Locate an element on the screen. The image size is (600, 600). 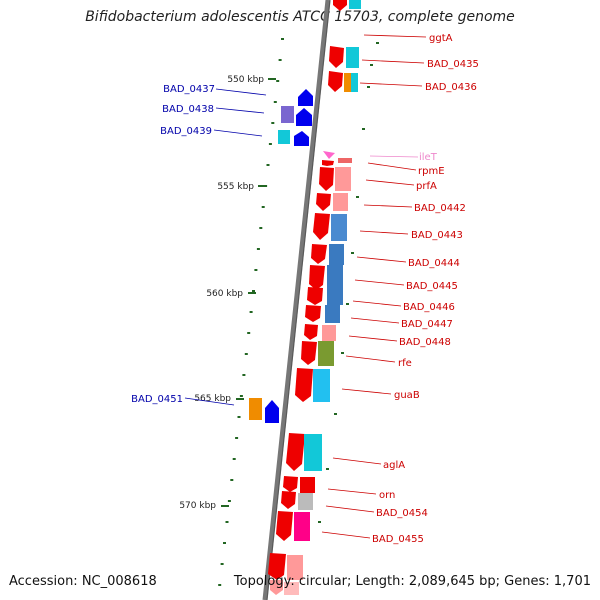
genome-backbone is located at coordinates (296, 300).